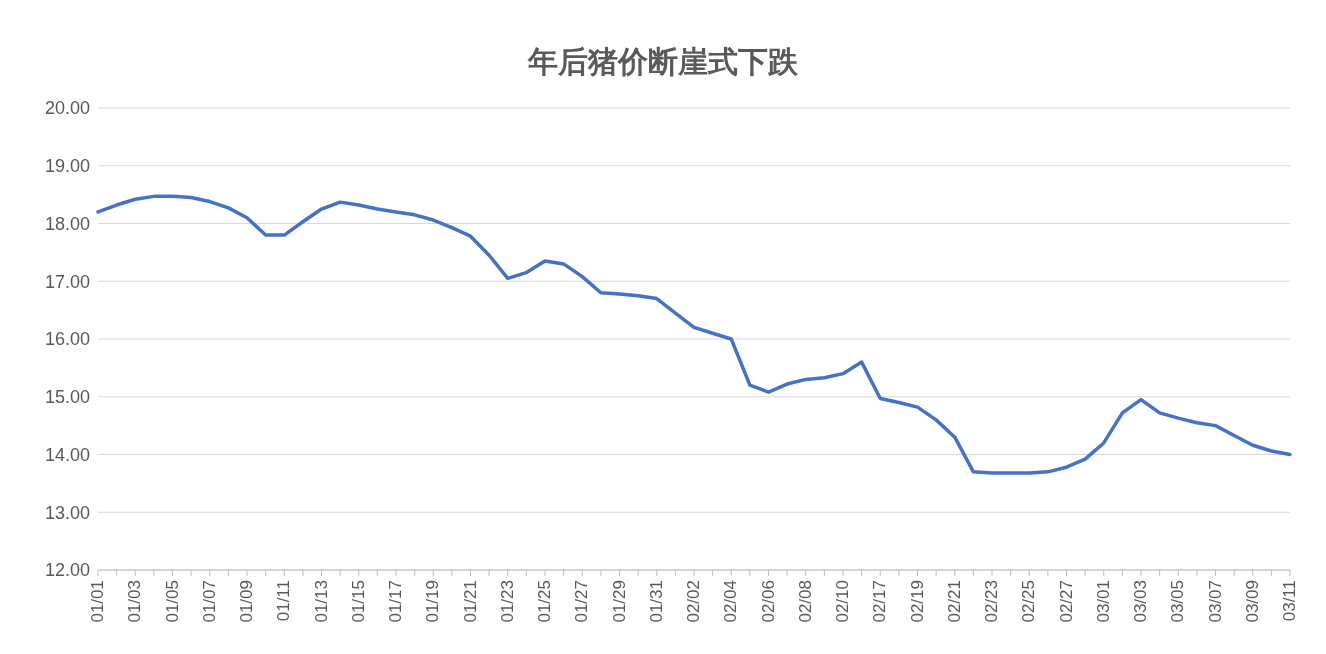  Describe the element at coordinates (545, 601) in the screenshot. I see `x-tick-label: 01/25` at that location.